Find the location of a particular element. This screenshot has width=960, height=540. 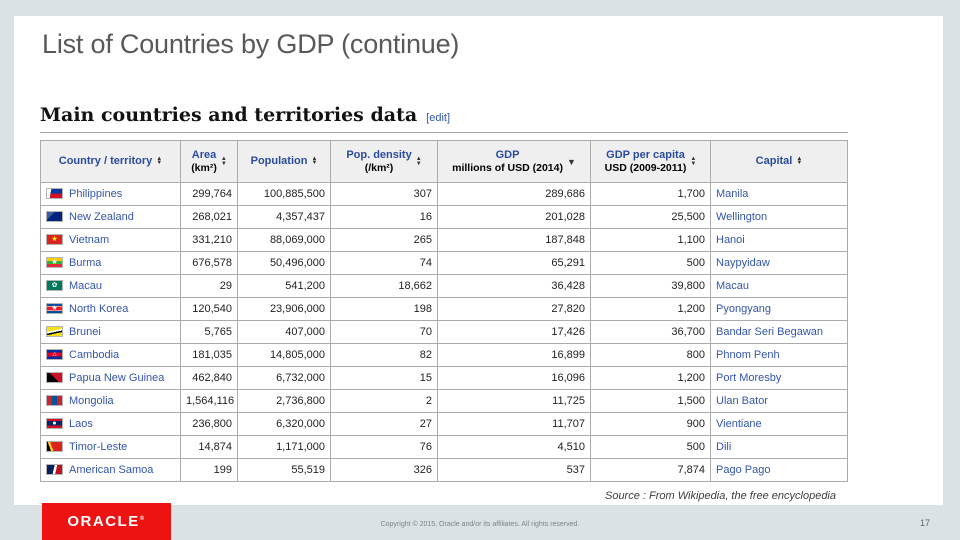

col-header-gdp_pc: GDP per capita USD (2009-2011) ▲ ▼ is located at coordinates (650, 161).